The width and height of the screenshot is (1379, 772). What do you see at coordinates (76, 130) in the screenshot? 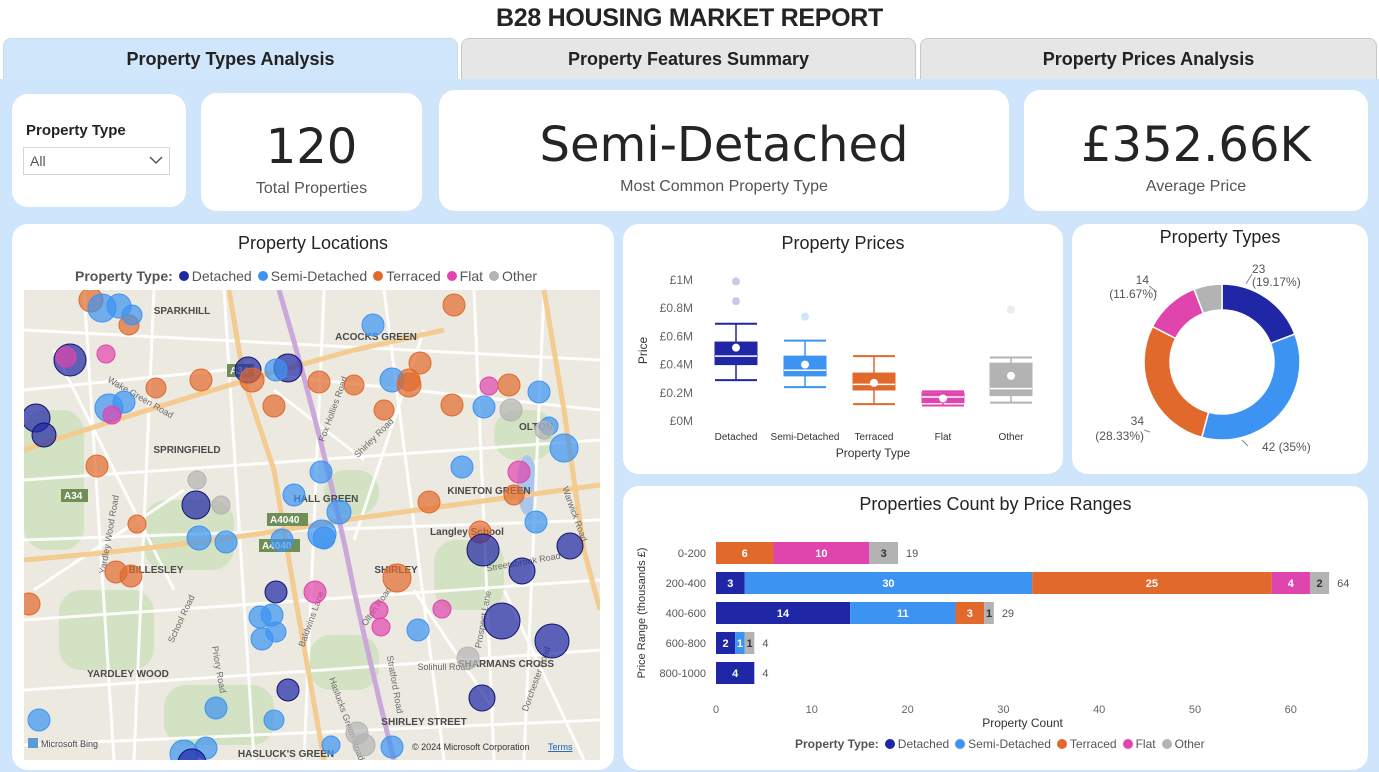
I see `slicer-label: Property Type` at bounding box center [76, 130].